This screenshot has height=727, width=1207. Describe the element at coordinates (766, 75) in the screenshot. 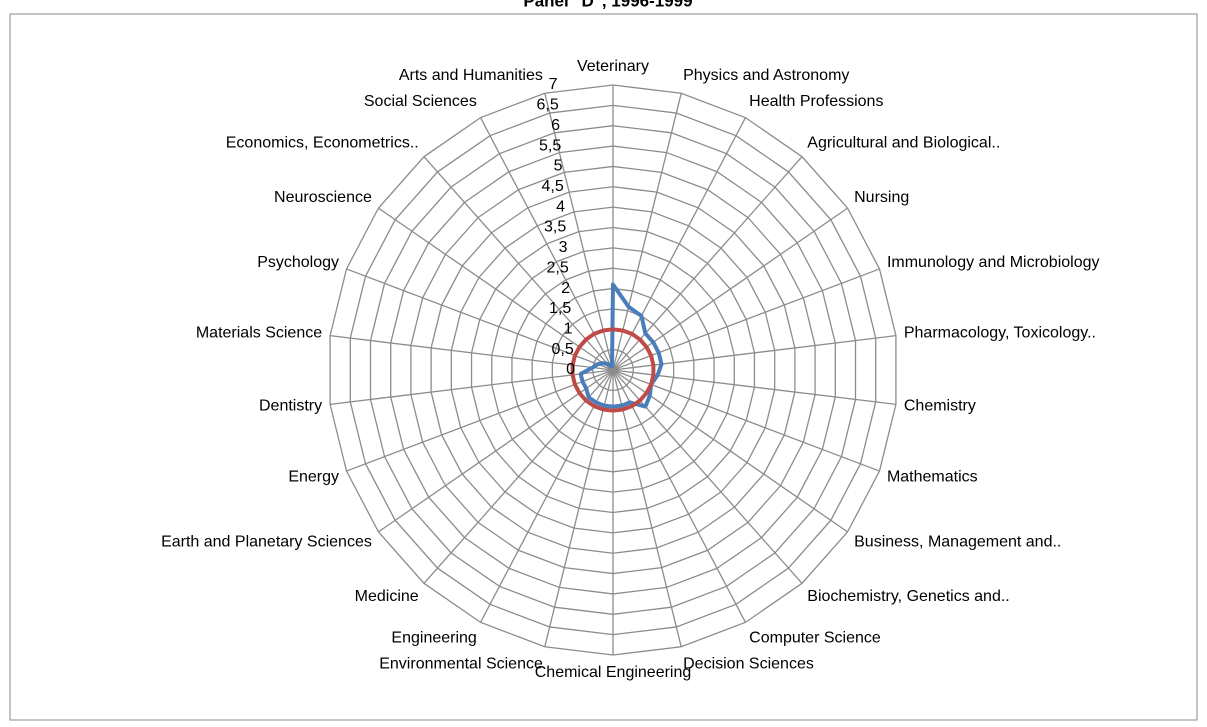

I see `category-label: Physics and Astronomy` at that location.